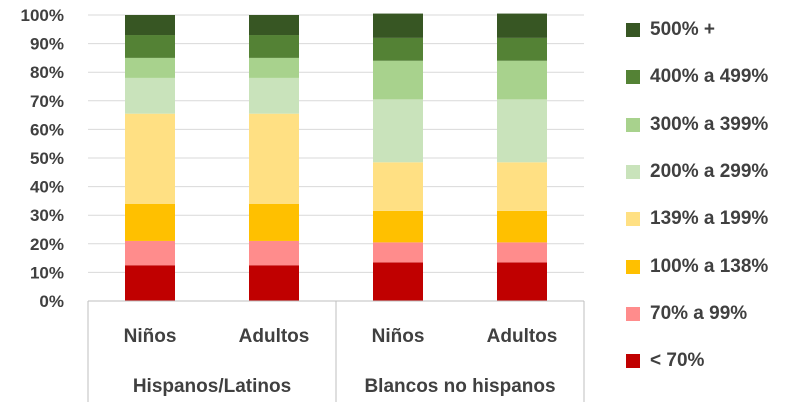  Describe the element at coordinates (709, 171) in the screenshot. I see `legend-label: 200% a 299%` at that location.